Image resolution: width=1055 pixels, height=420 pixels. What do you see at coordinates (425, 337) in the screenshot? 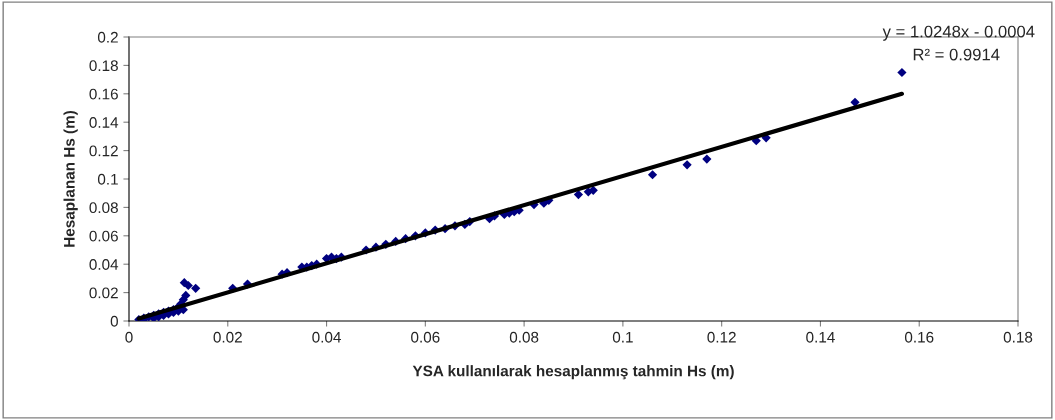
I see `x-tick-label: 0.06` at bounding box center [425, 337].